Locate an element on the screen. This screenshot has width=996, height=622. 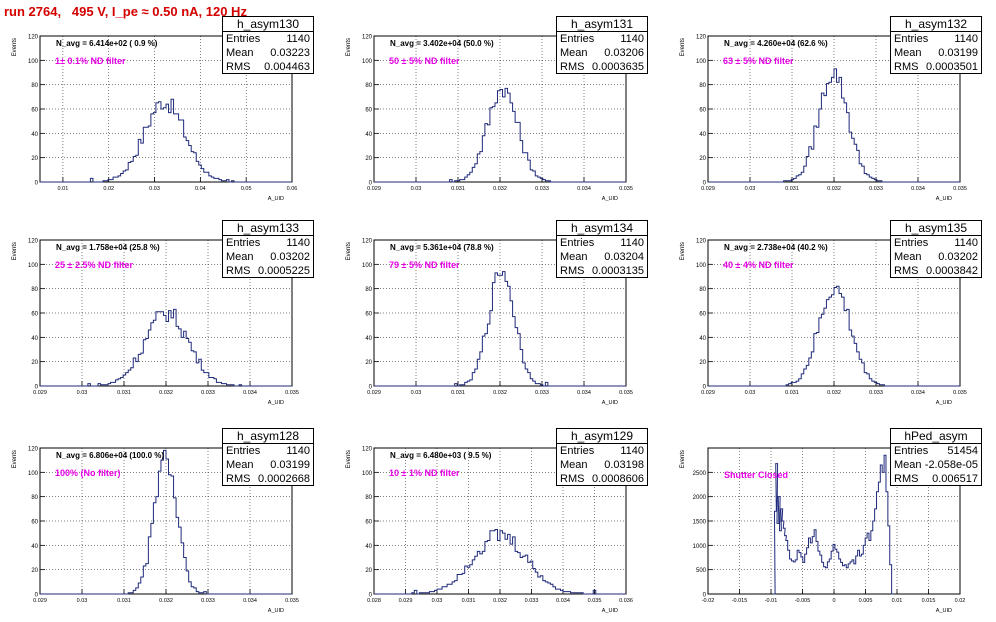
rms-value: 0.0002668 is located at coordinates (284, 479).